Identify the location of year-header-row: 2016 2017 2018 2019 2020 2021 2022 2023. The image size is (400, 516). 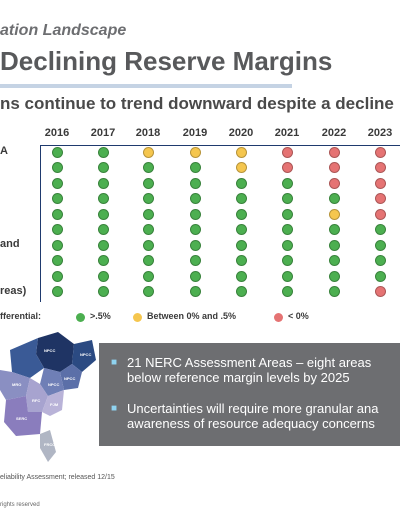
(200, 136).